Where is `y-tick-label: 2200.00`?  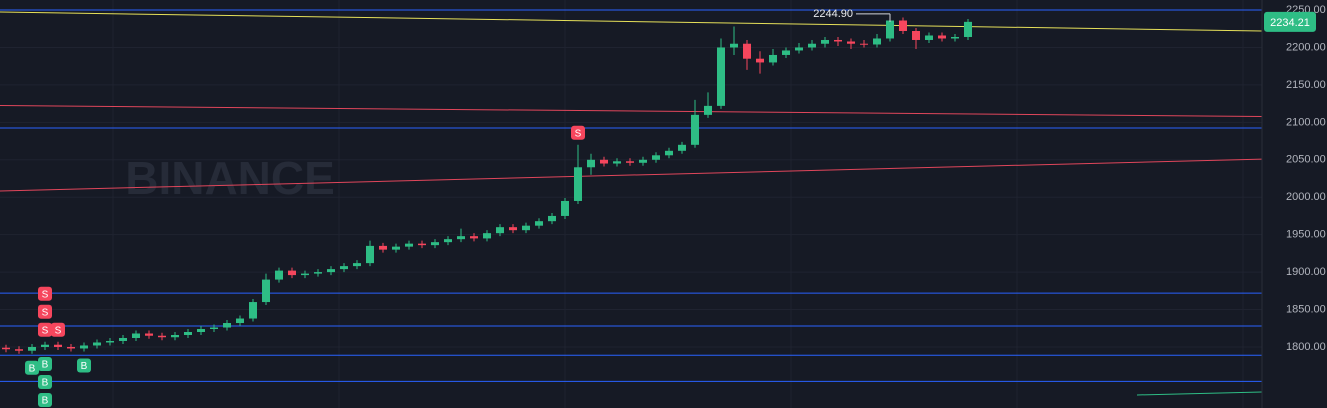 y-tick-label: 2200.00 is located at coordinates (1306, 47).